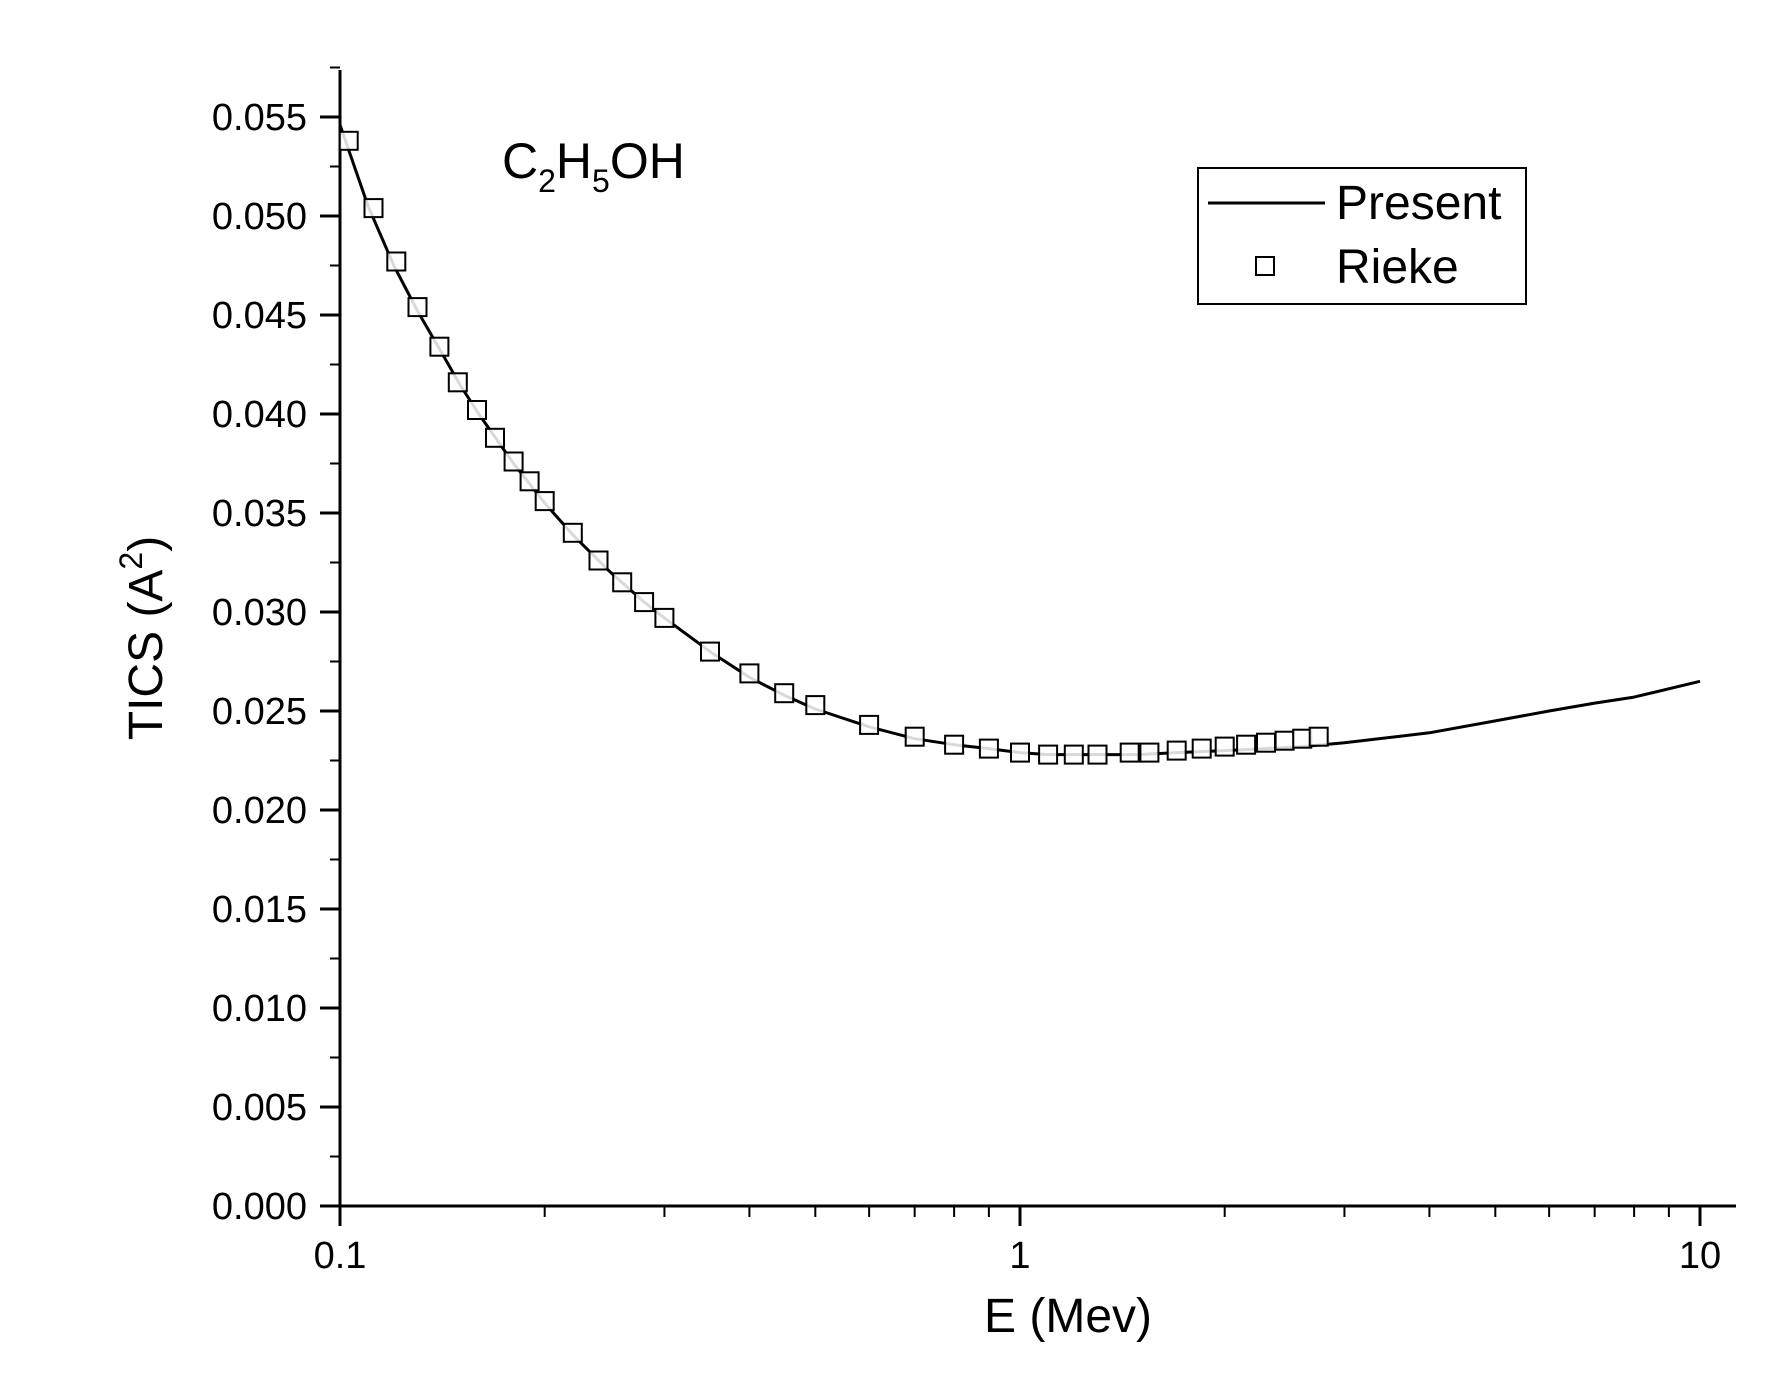 This screenshot has height=1397, width=1771. What do you see at coordinates (259, 316) in the screenshot?
I see `y-tick-label: 0.045` at bounding box center [259, 316].